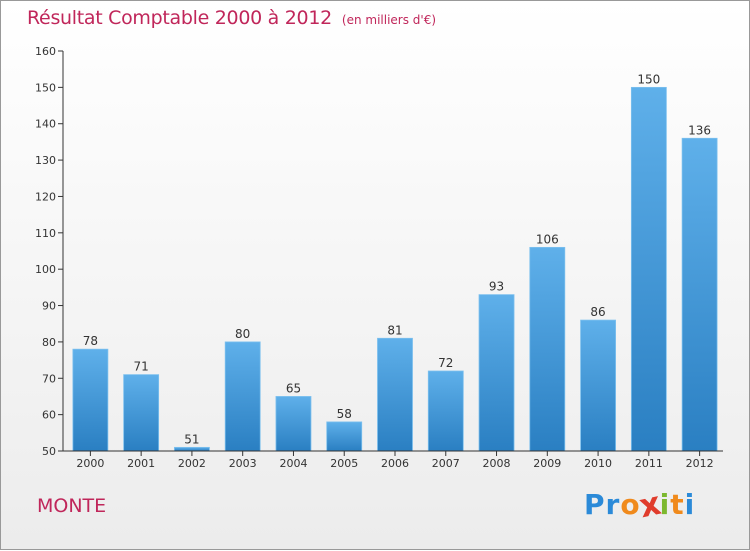 The height and width of the screenshot is (551, 750). What do you see at coordinates (648, 79) in the screenshot?
I see `bar-value-label: 150` at bounding box center [648, 79].